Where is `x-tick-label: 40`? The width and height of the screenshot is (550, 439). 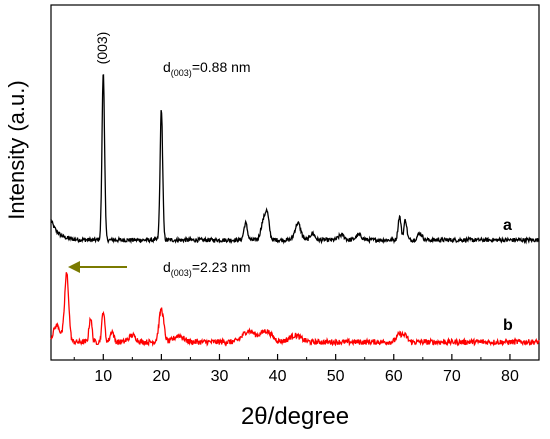
x-tick-label: 40 is located at coordinates (278, 376).